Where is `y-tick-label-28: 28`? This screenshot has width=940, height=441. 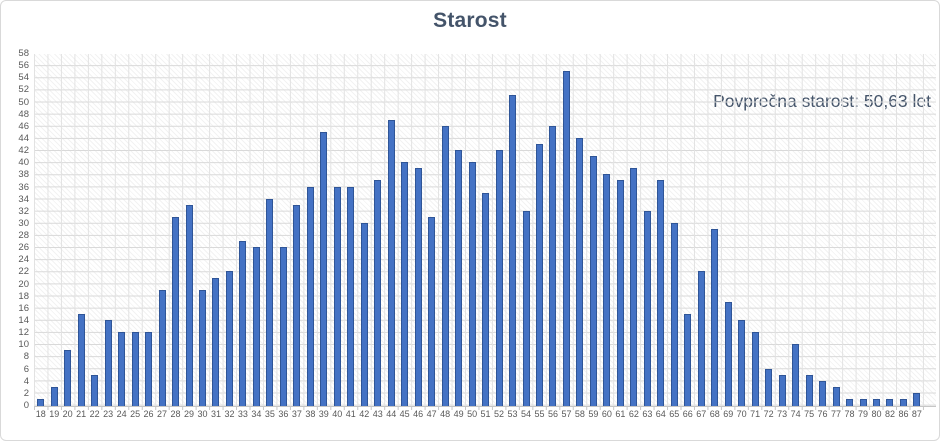
y-tick-label-28: 28 is located at coordinates (23, 236).